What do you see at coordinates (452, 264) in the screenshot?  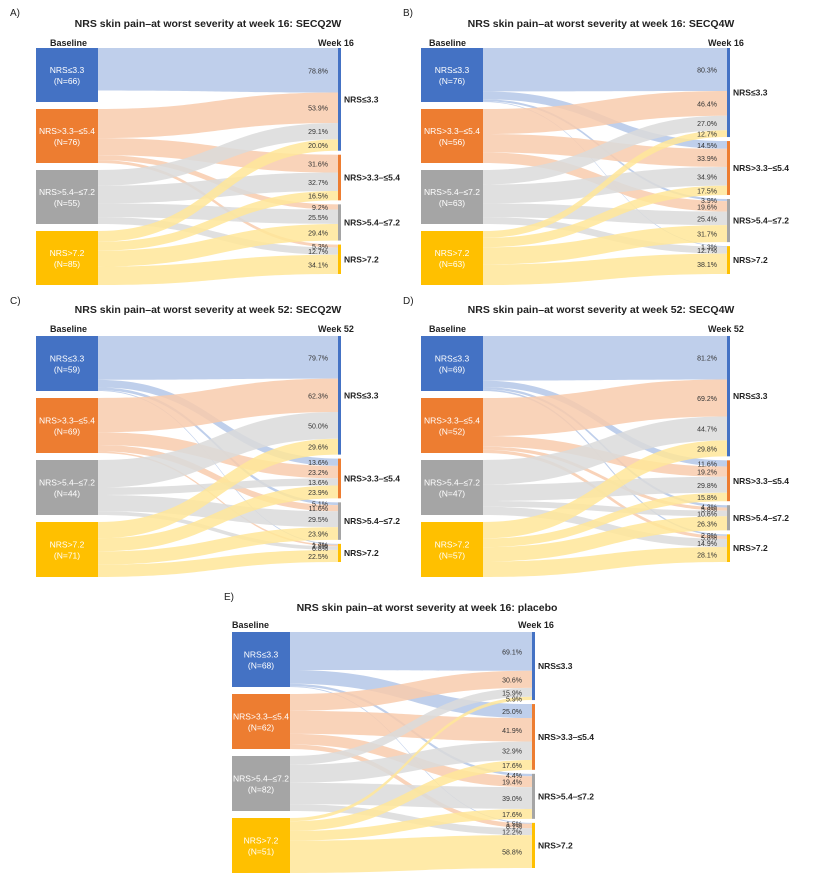 I see `source-n: (N=63)` at bounding box center [452, 264].